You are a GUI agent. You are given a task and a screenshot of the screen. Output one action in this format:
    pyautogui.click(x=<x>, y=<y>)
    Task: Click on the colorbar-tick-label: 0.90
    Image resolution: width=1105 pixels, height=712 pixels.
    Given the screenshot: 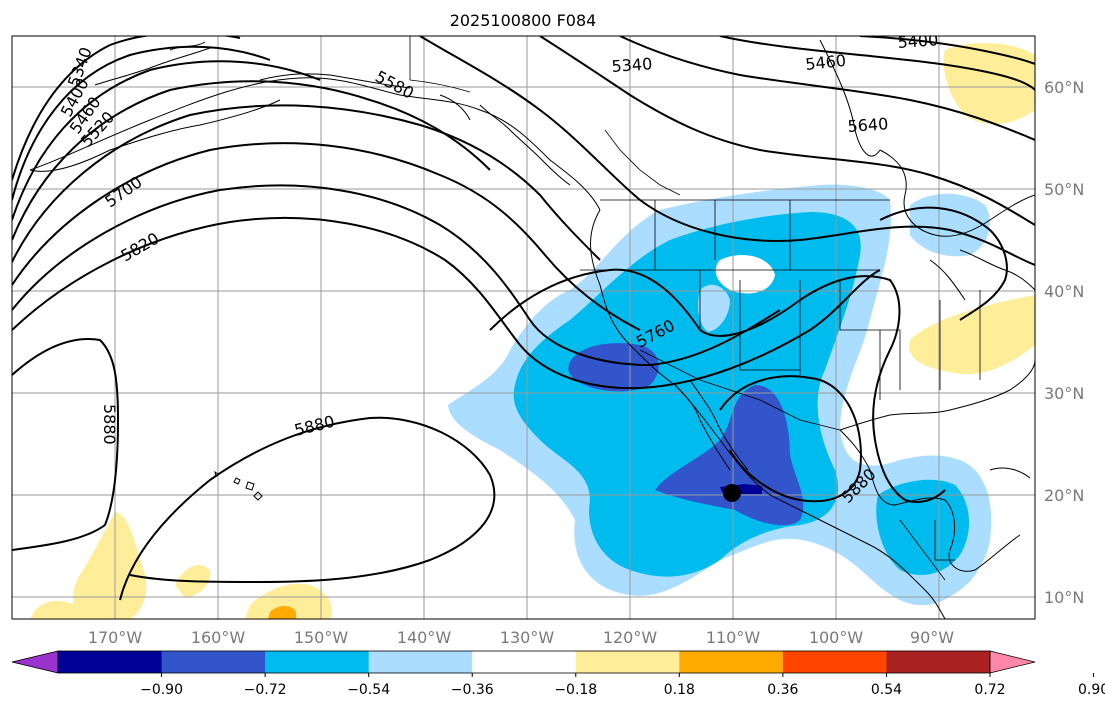 What is the action you would take?
    pyautogui.click(x=1091, y=690)
    